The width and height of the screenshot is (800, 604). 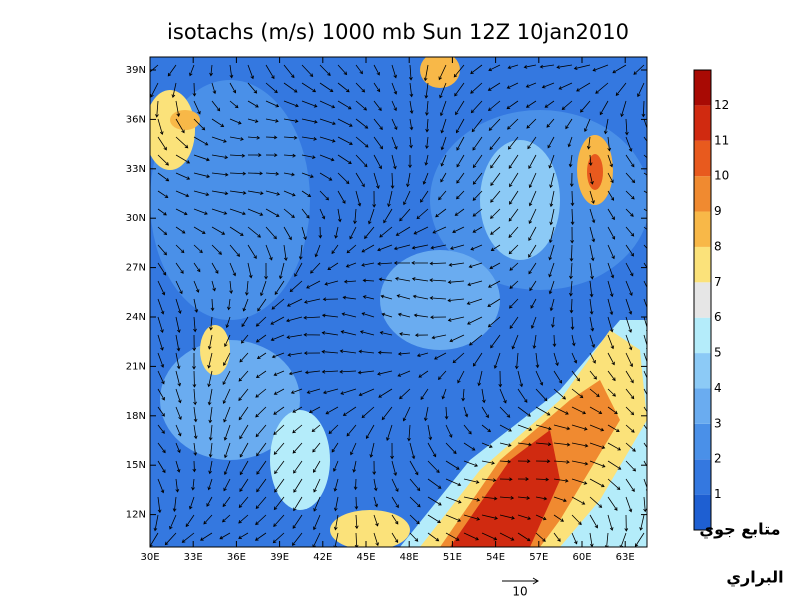 I want to click on colorbar-label: 1, so click(x=718, y=494).